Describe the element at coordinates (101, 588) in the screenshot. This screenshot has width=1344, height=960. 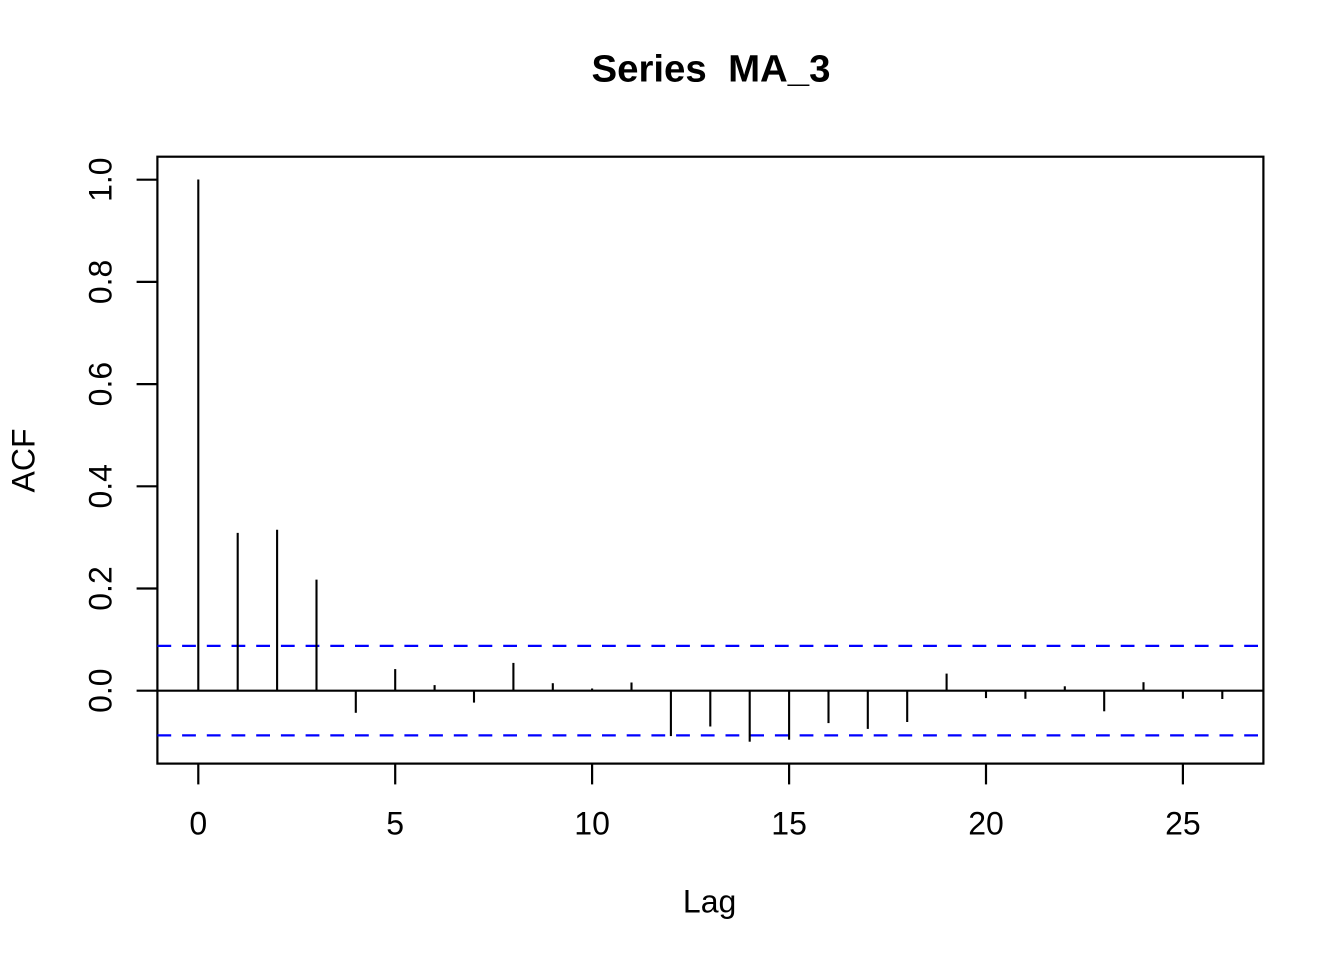
I see `svg-text: 0.2` at that location.